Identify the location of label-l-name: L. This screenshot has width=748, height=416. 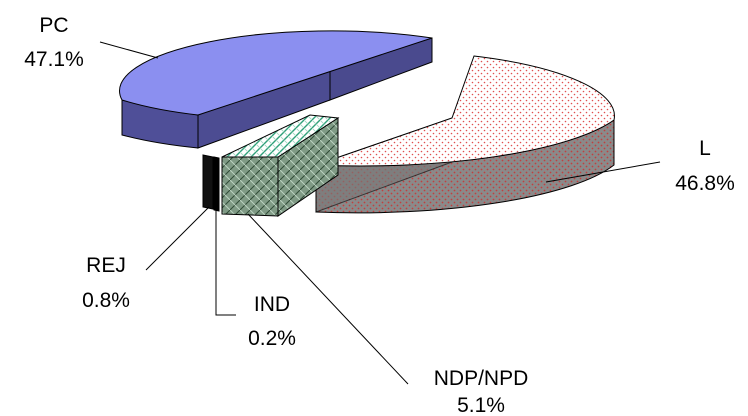
(705, 148).